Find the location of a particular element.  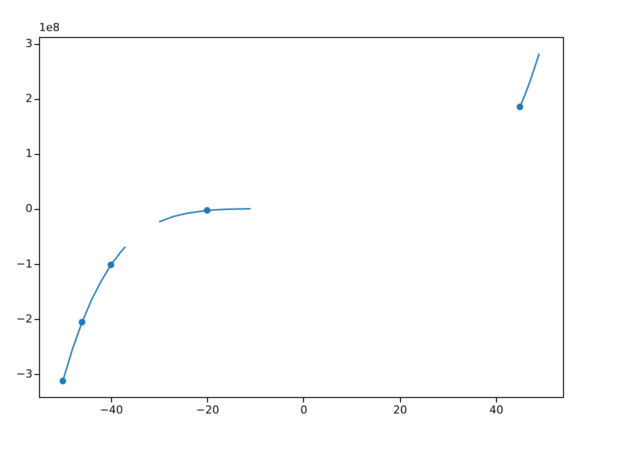

y-tick-label: 3 is located at coordinates (29, 43).